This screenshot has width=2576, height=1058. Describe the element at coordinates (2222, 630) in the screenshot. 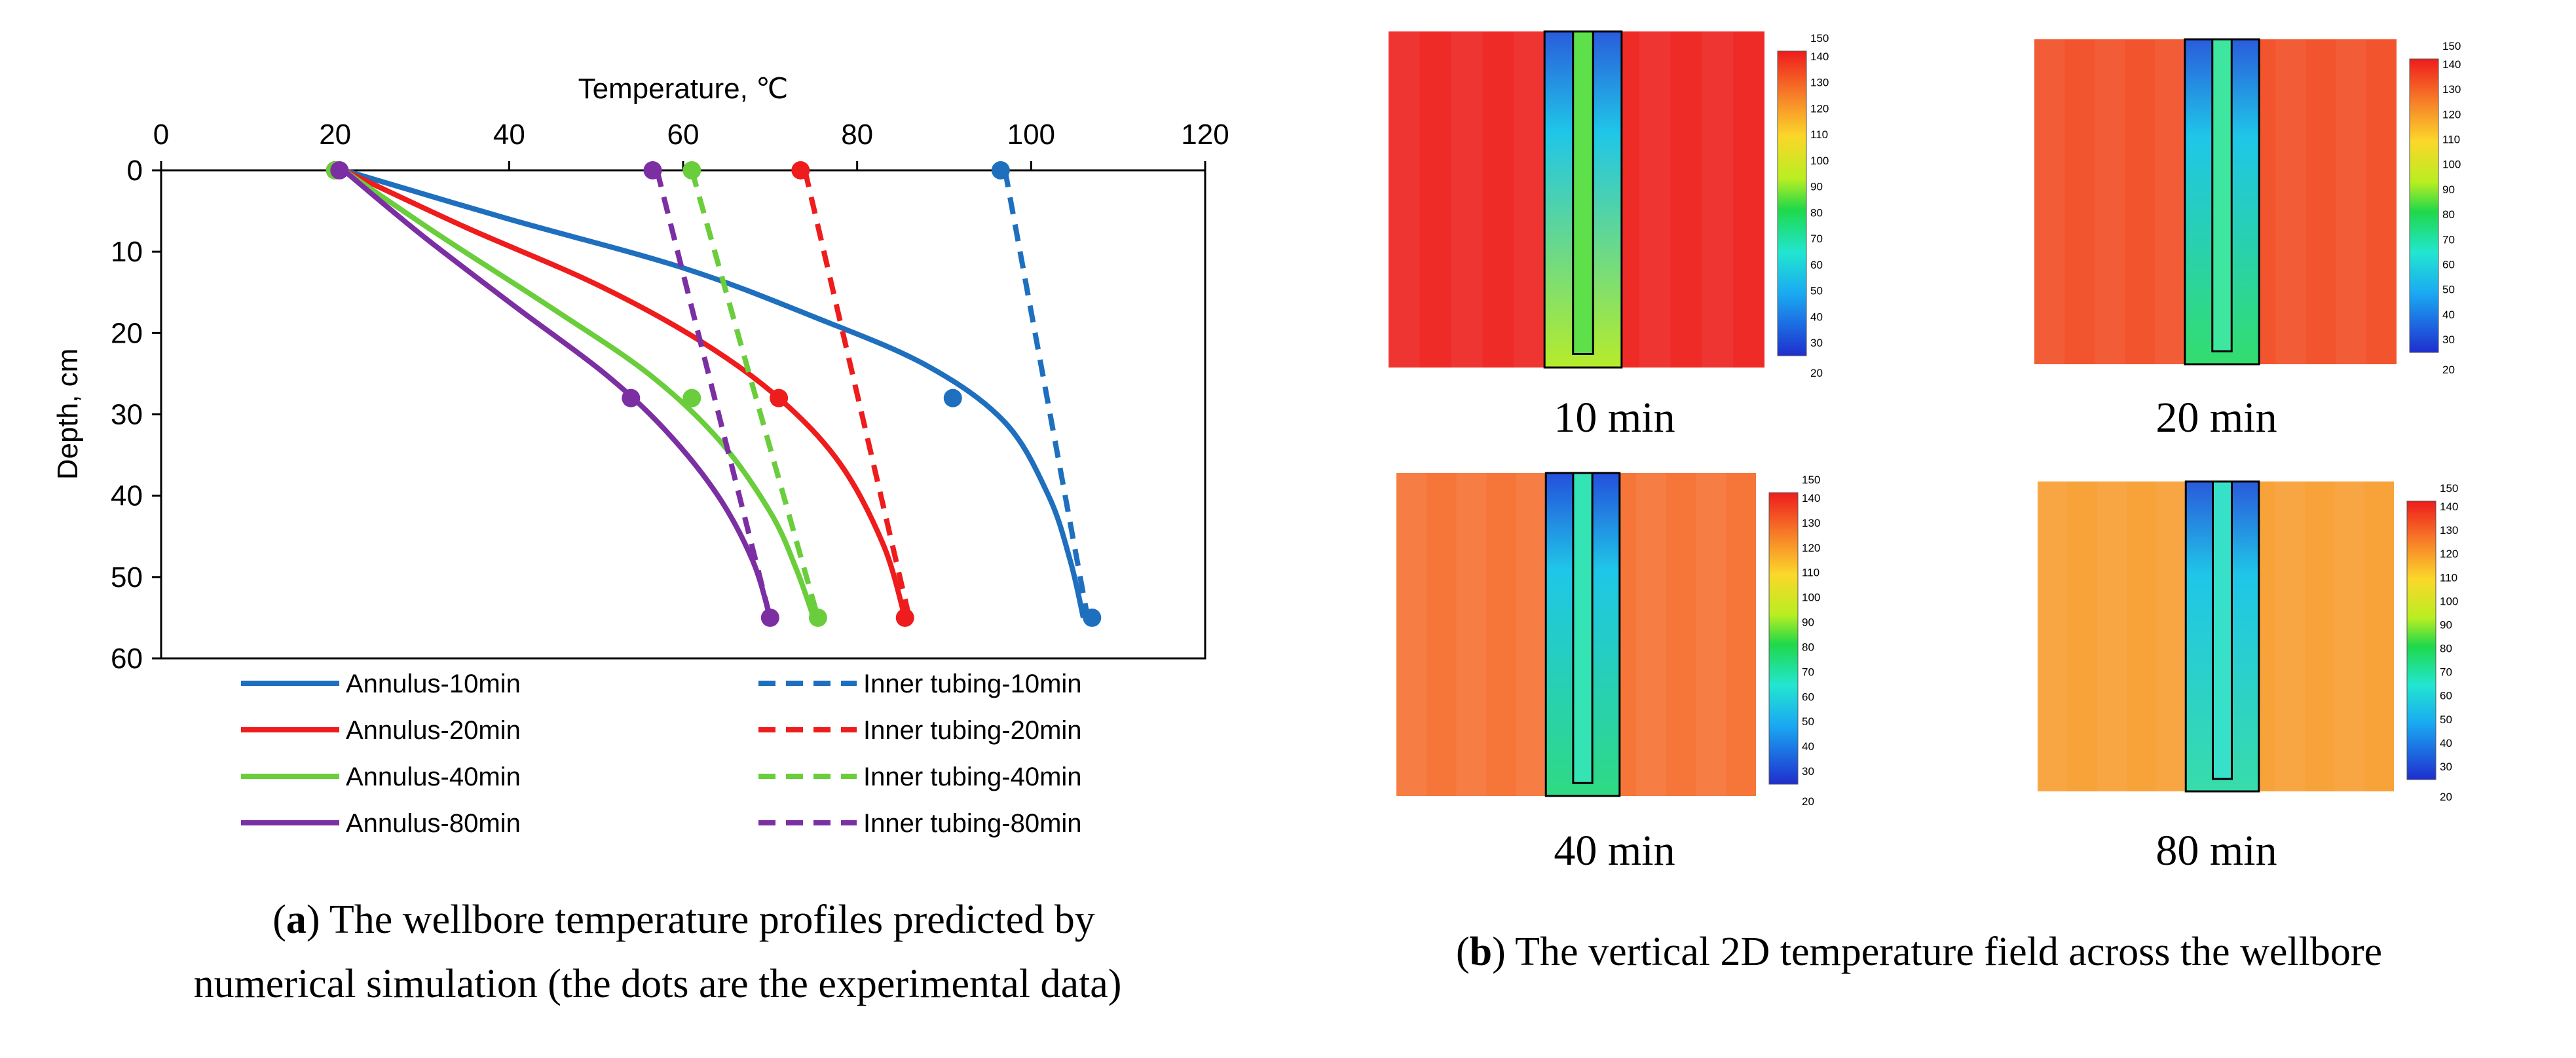

I see `inner-tubing` at that location.